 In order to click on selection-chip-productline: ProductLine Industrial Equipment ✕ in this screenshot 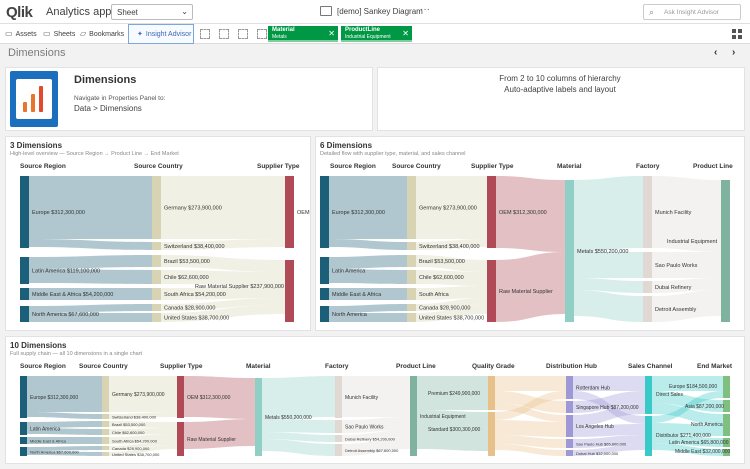, I will do `click(376, 34)`.